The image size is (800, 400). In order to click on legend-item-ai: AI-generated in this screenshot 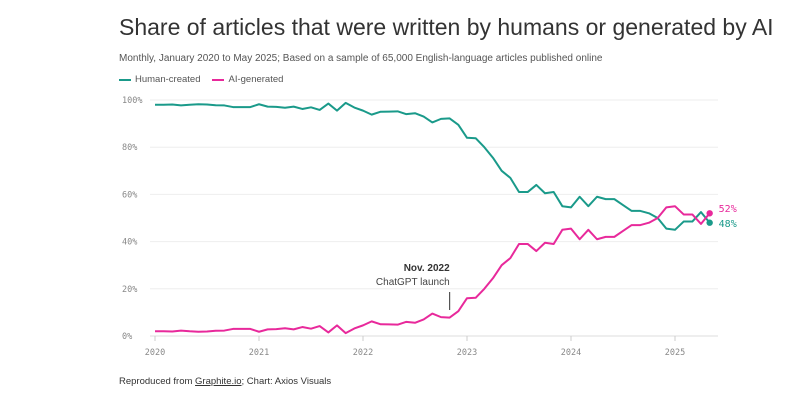, I will do `click(247, 79)`.